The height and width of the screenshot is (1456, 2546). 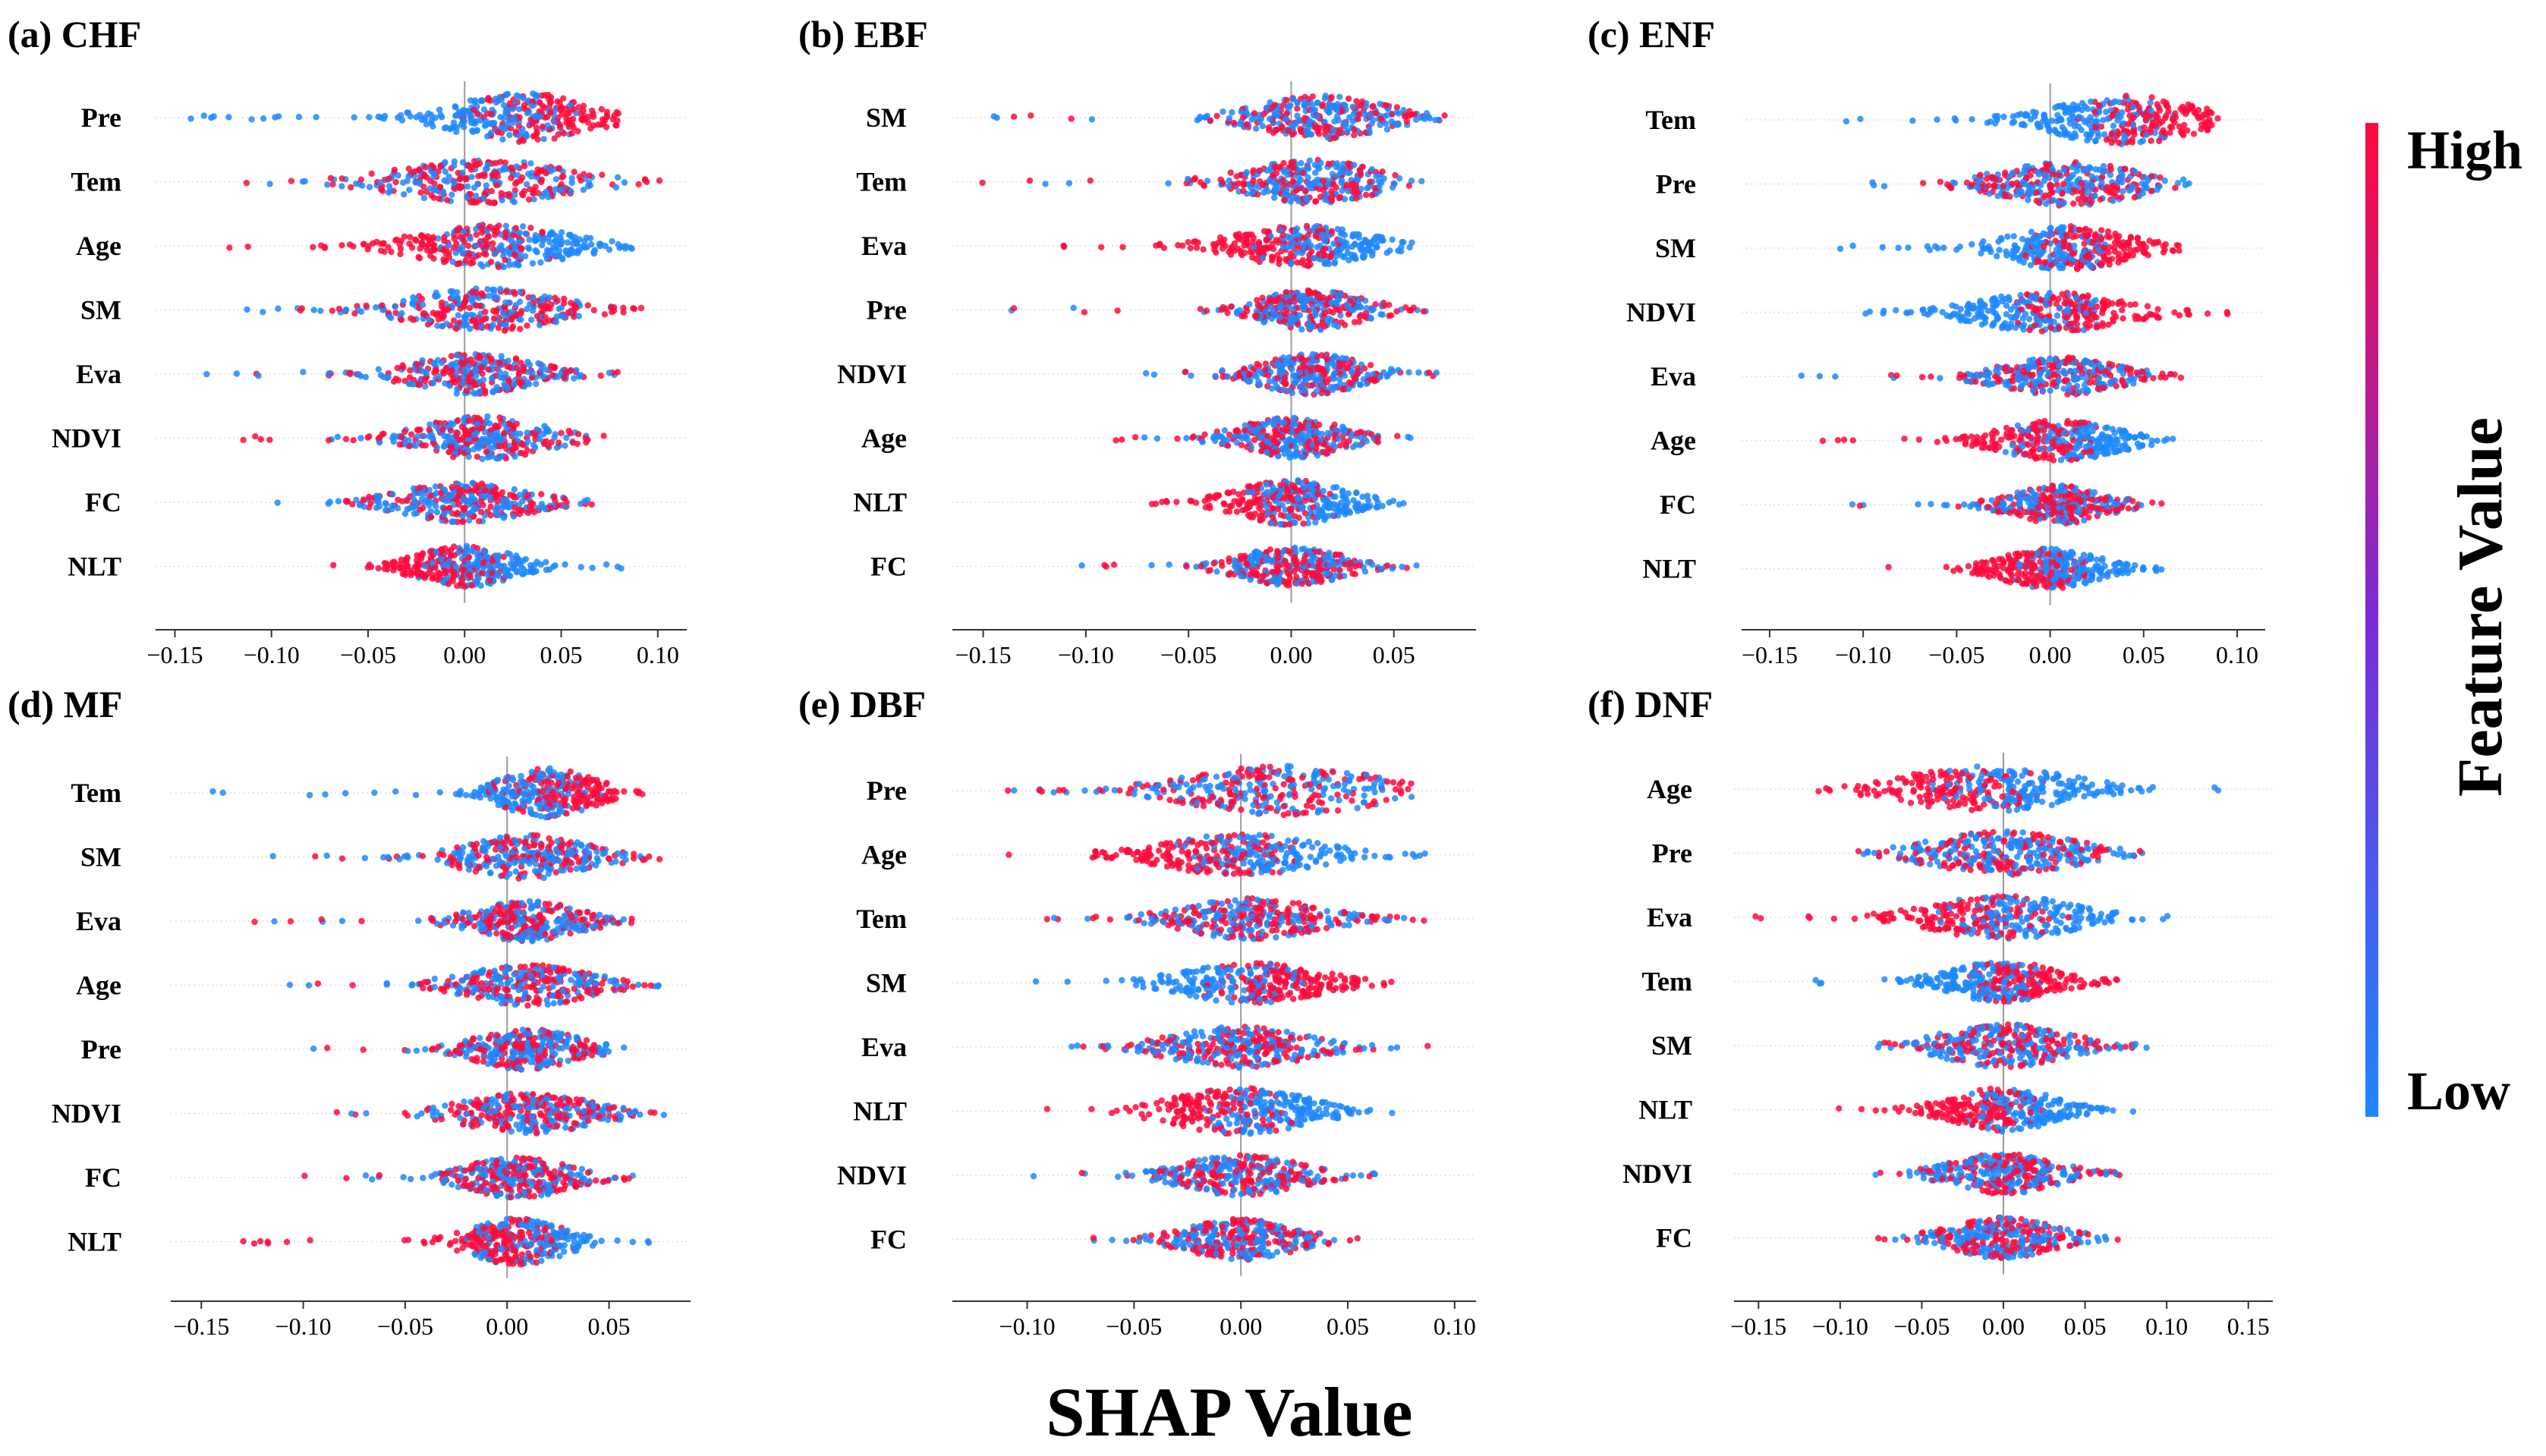 I want to click on x-tick-label: 0.00, so click(x=465, y=654).